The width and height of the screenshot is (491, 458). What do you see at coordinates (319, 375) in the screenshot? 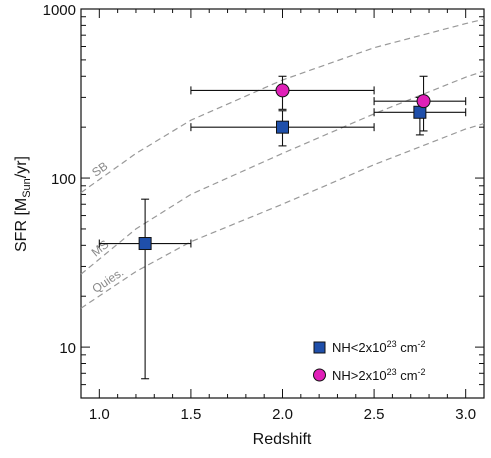
I see `legend-marker-circle` at bounding box center [319, 375].